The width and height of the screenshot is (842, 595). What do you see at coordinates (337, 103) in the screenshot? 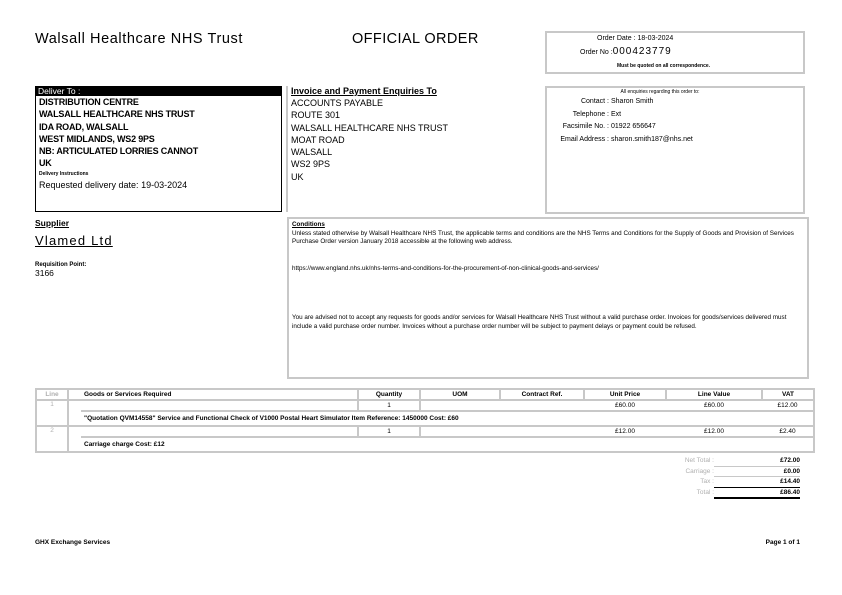
I see `invoice-line: ACCOUNTS PAYABLE` at bounding box center [337, 103].